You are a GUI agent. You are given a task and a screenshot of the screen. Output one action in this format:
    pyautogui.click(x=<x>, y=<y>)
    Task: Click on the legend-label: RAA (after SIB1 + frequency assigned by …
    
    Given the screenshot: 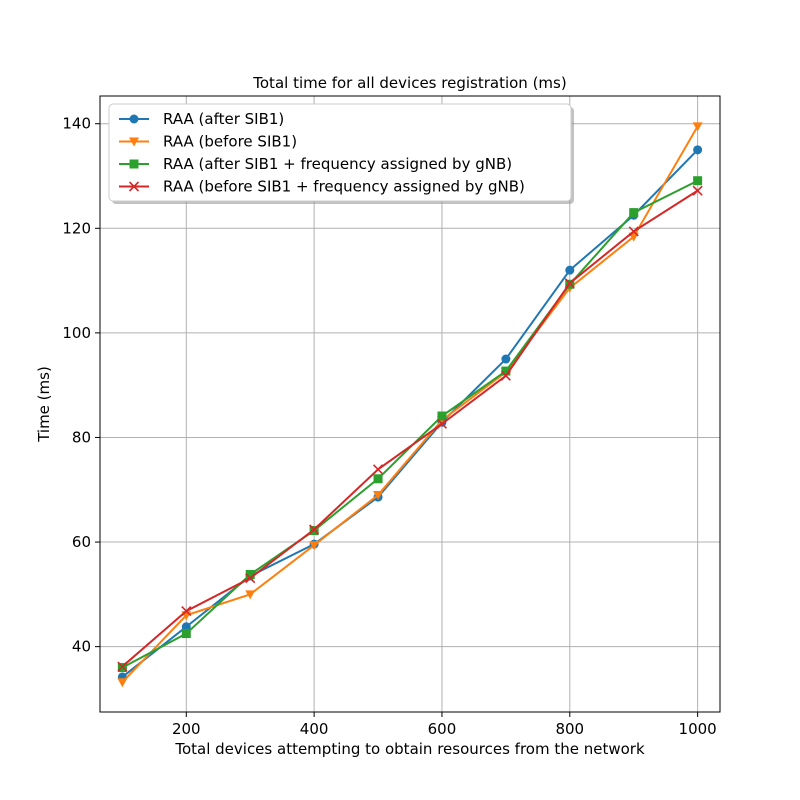 What is the action you would take?
    pyautogui.click(x=337, y=164)
    